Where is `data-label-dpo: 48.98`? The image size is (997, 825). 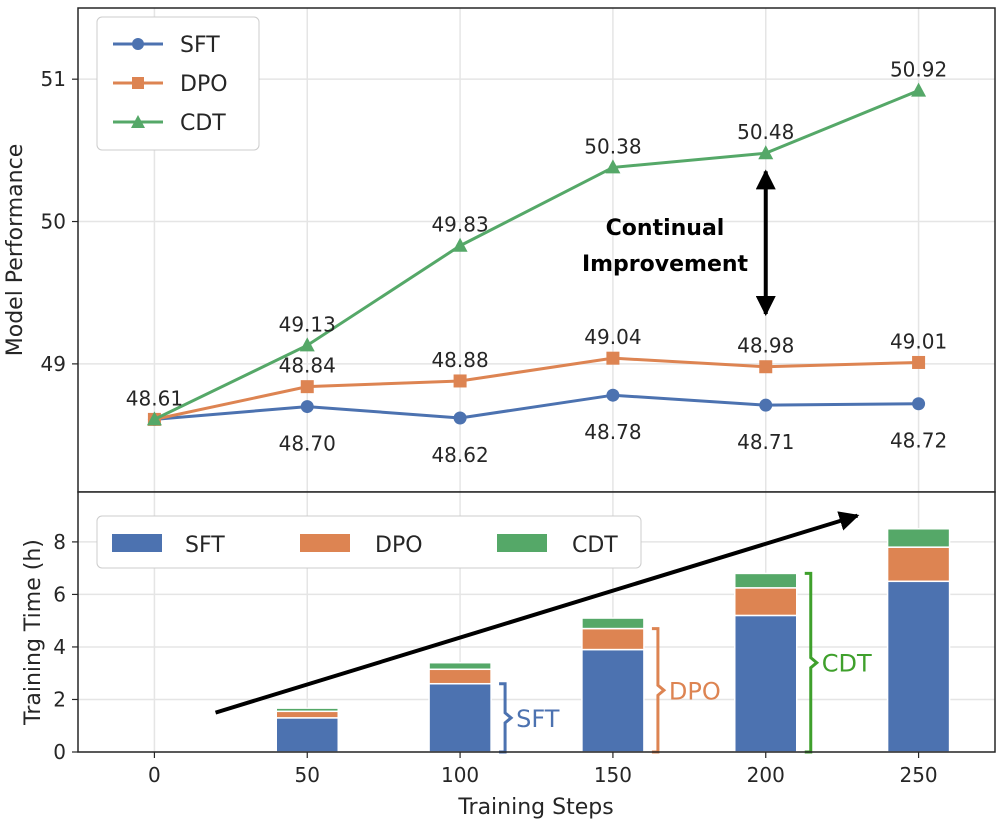
data-label-dpo: 48.98 is located at coordinates (765, 346).